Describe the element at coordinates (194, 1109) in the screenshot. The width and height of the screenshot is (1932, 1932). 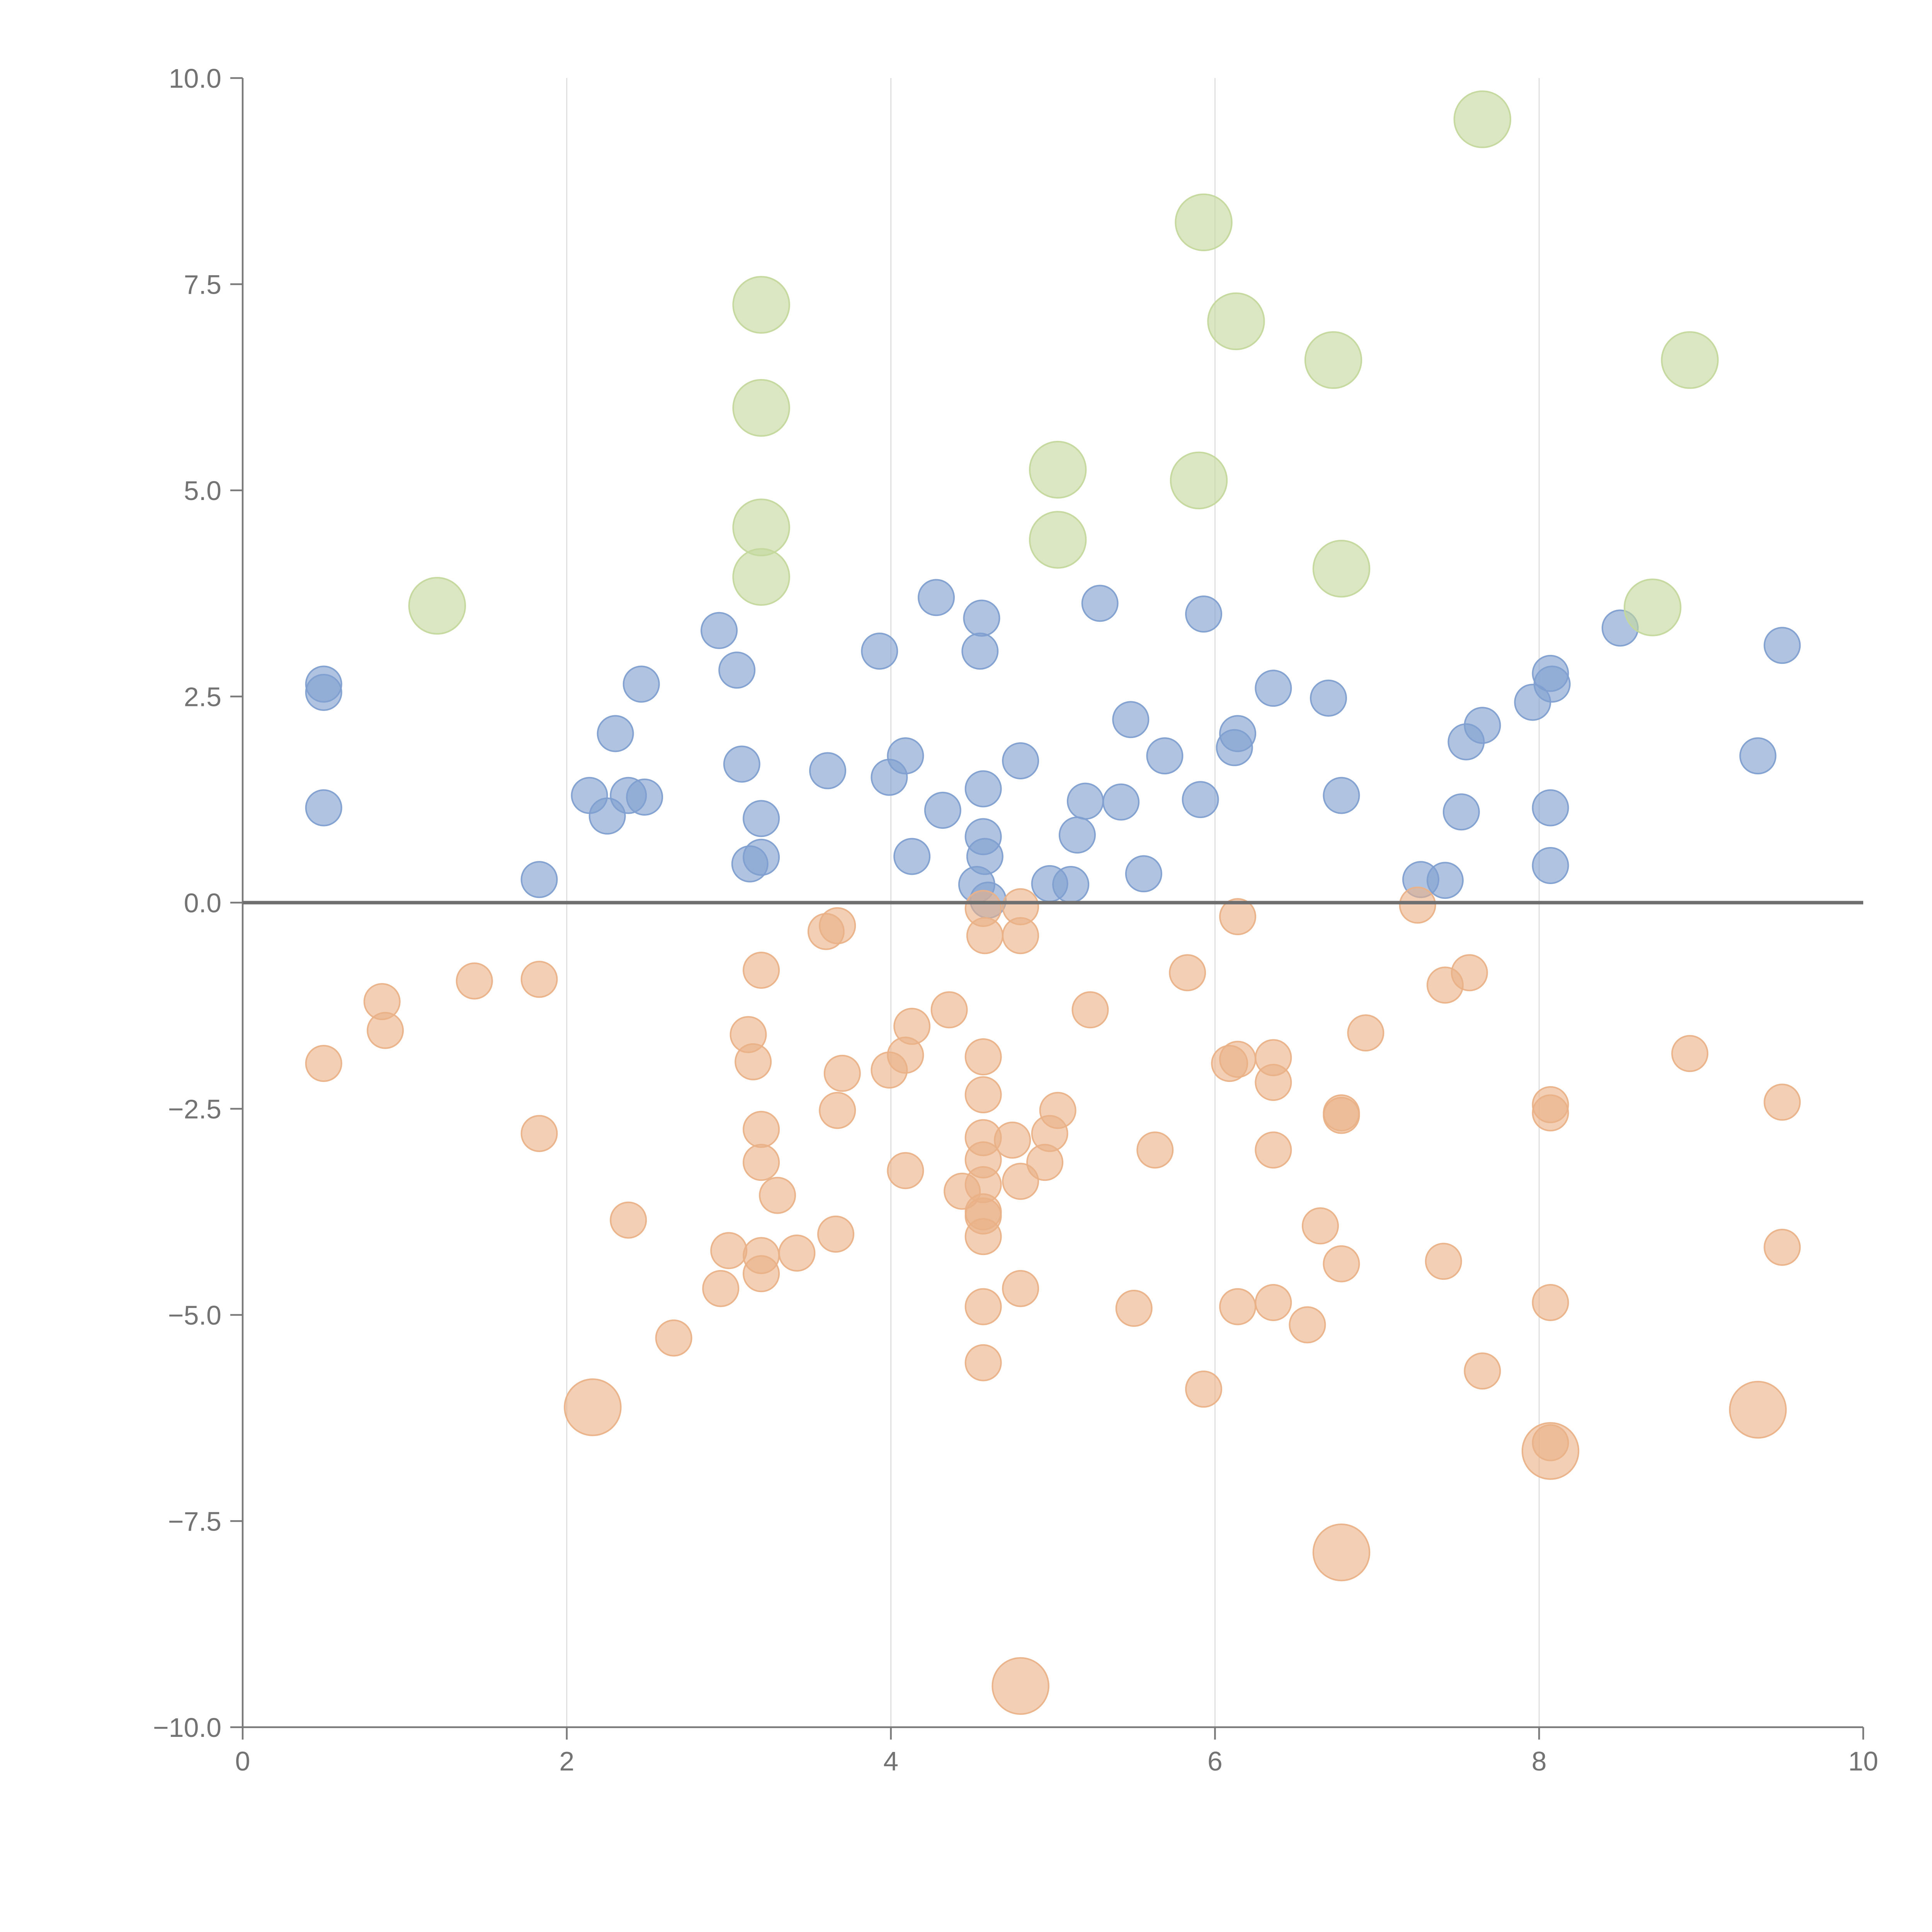
I see `y-tick-label: −2.5` at that location.